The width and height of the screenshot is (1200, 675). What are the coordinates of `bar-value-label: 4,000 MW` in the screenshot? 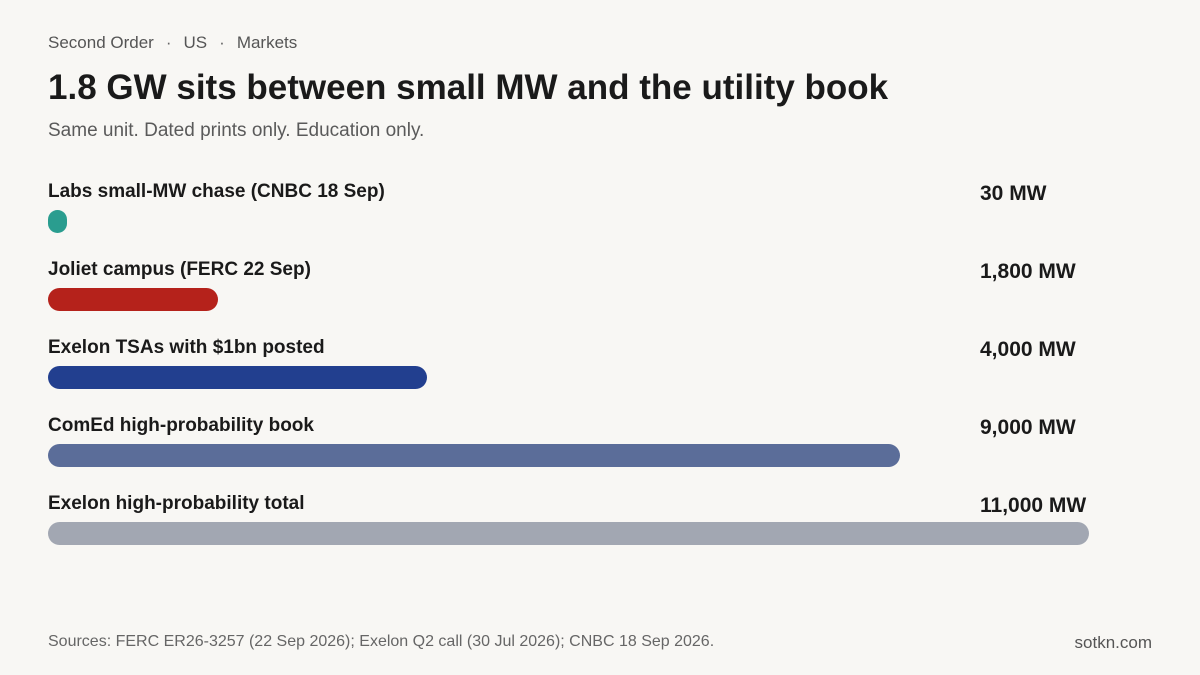 It's located at (1028, 349).